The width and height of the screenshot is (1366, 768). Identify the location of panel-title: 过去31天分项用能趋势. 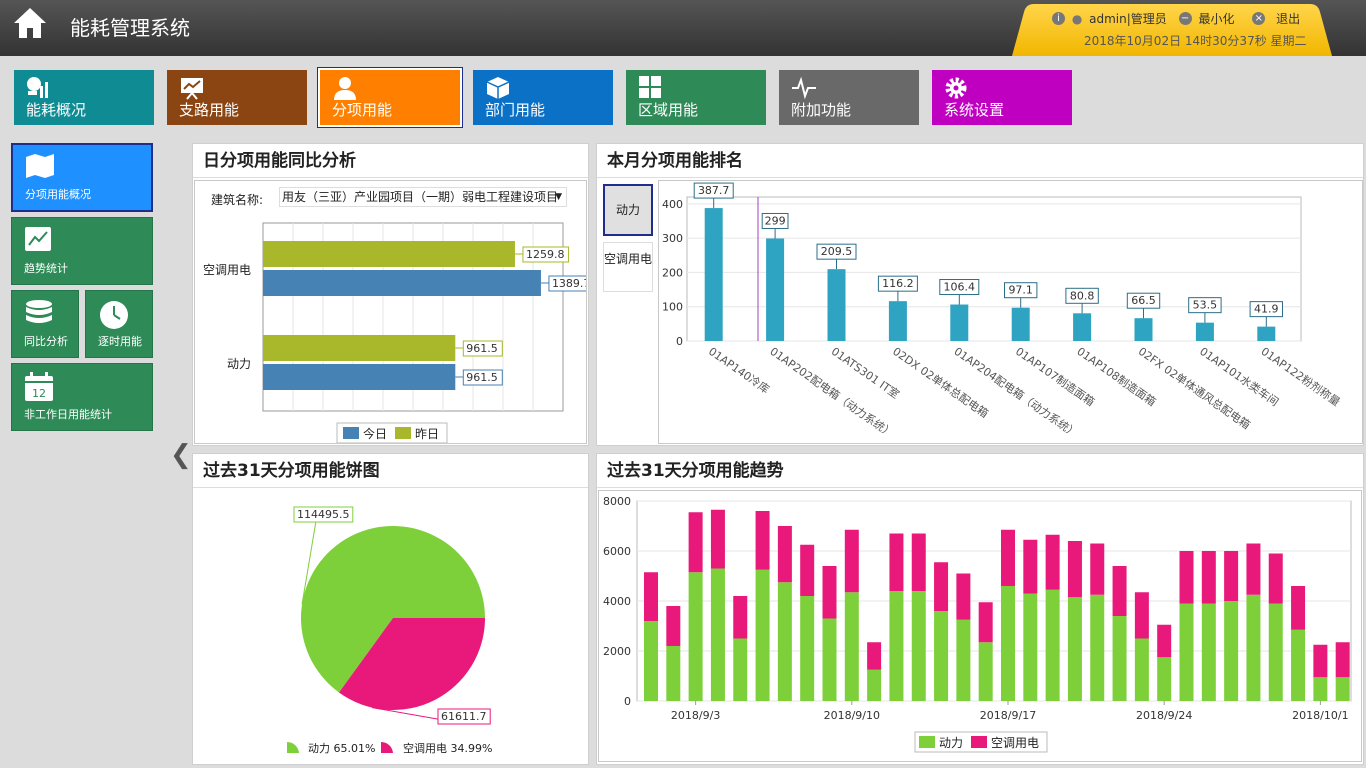
(980, 471).